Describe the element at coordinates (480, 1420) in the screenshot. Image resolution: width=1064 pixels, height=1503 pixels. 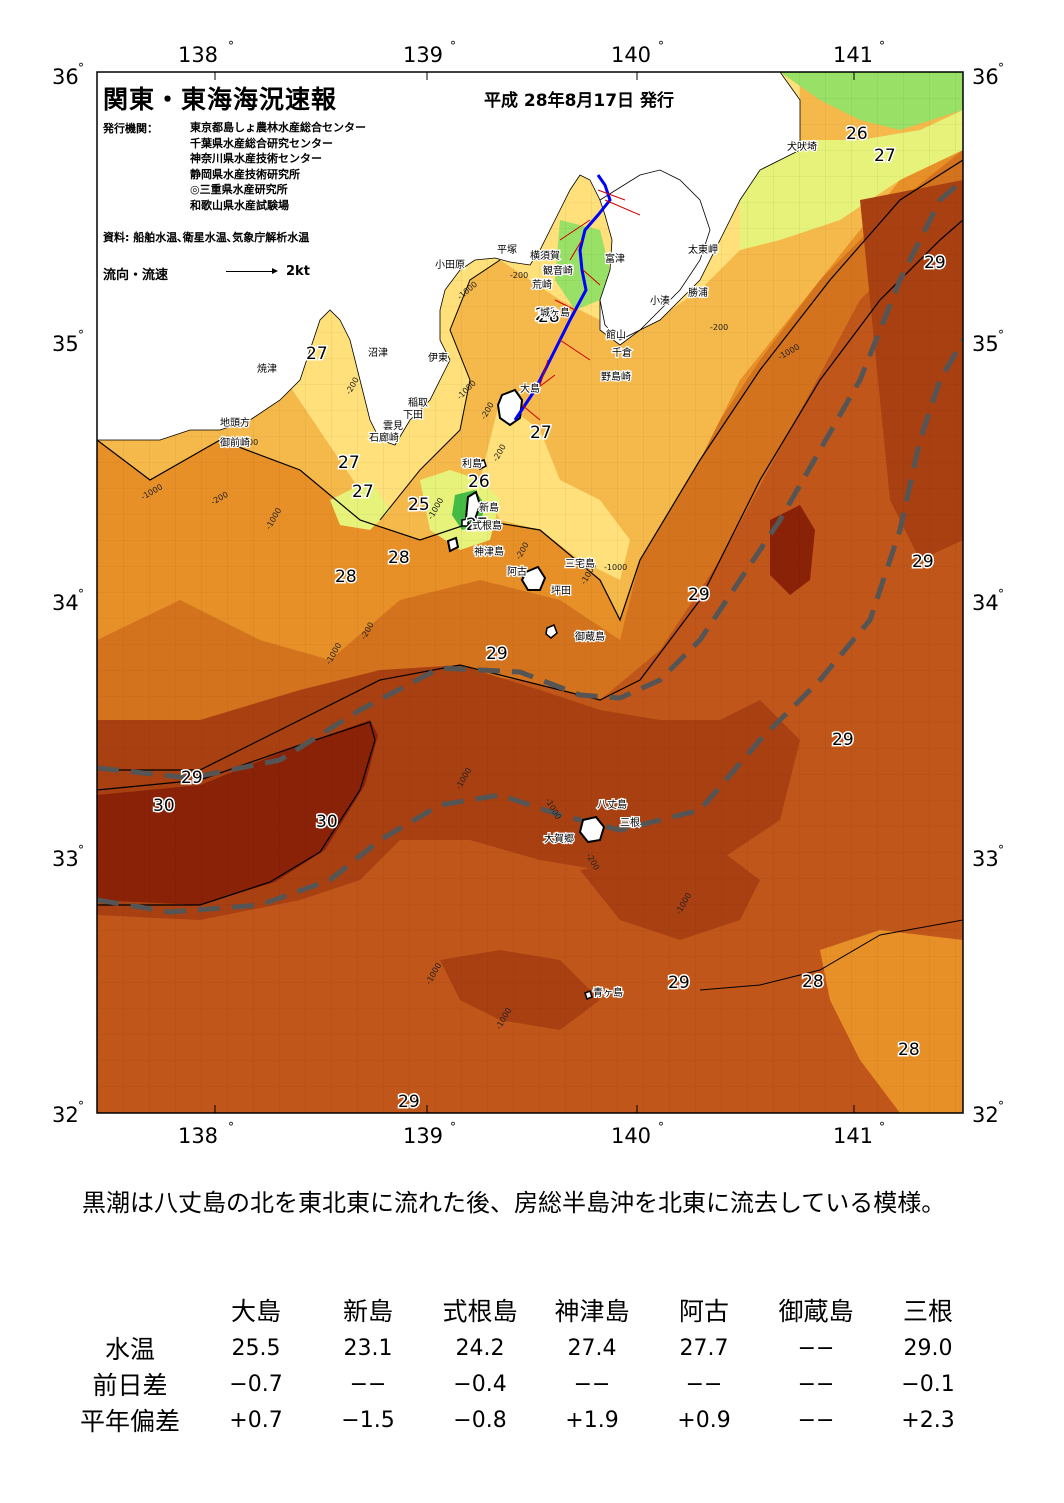
I see `table-cell: −0.8` at that location.